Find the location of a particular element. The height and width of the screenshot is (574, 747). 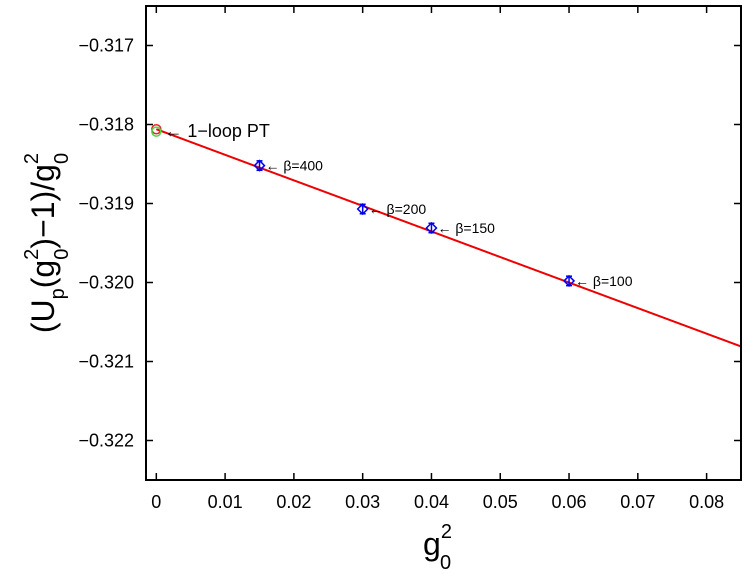

point-label: ← β=400 is located at coordinates (294, 166).